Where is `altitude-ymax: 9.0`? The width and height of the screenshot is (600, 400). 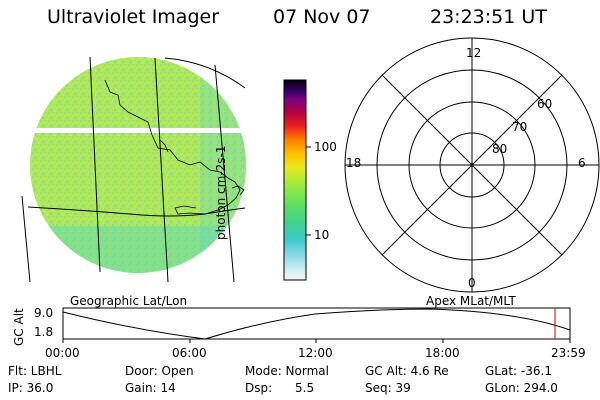
altitude-ymax: 9.0 is located at coordinates (44, 313).